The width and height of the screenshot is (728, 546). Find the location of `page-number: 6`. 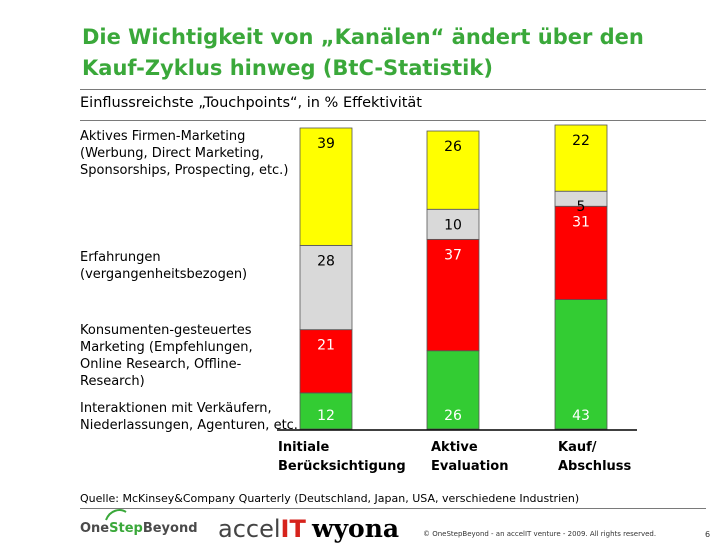

page-number: 6 is located at coordinates (708, 534).